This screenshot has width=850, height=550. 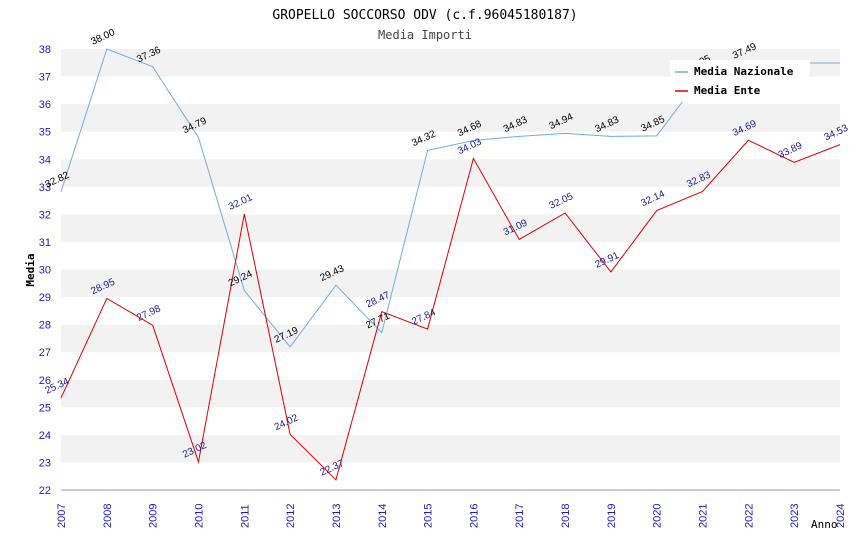 I want to click on y-tick-label: 24, so click(x=45, y=436).